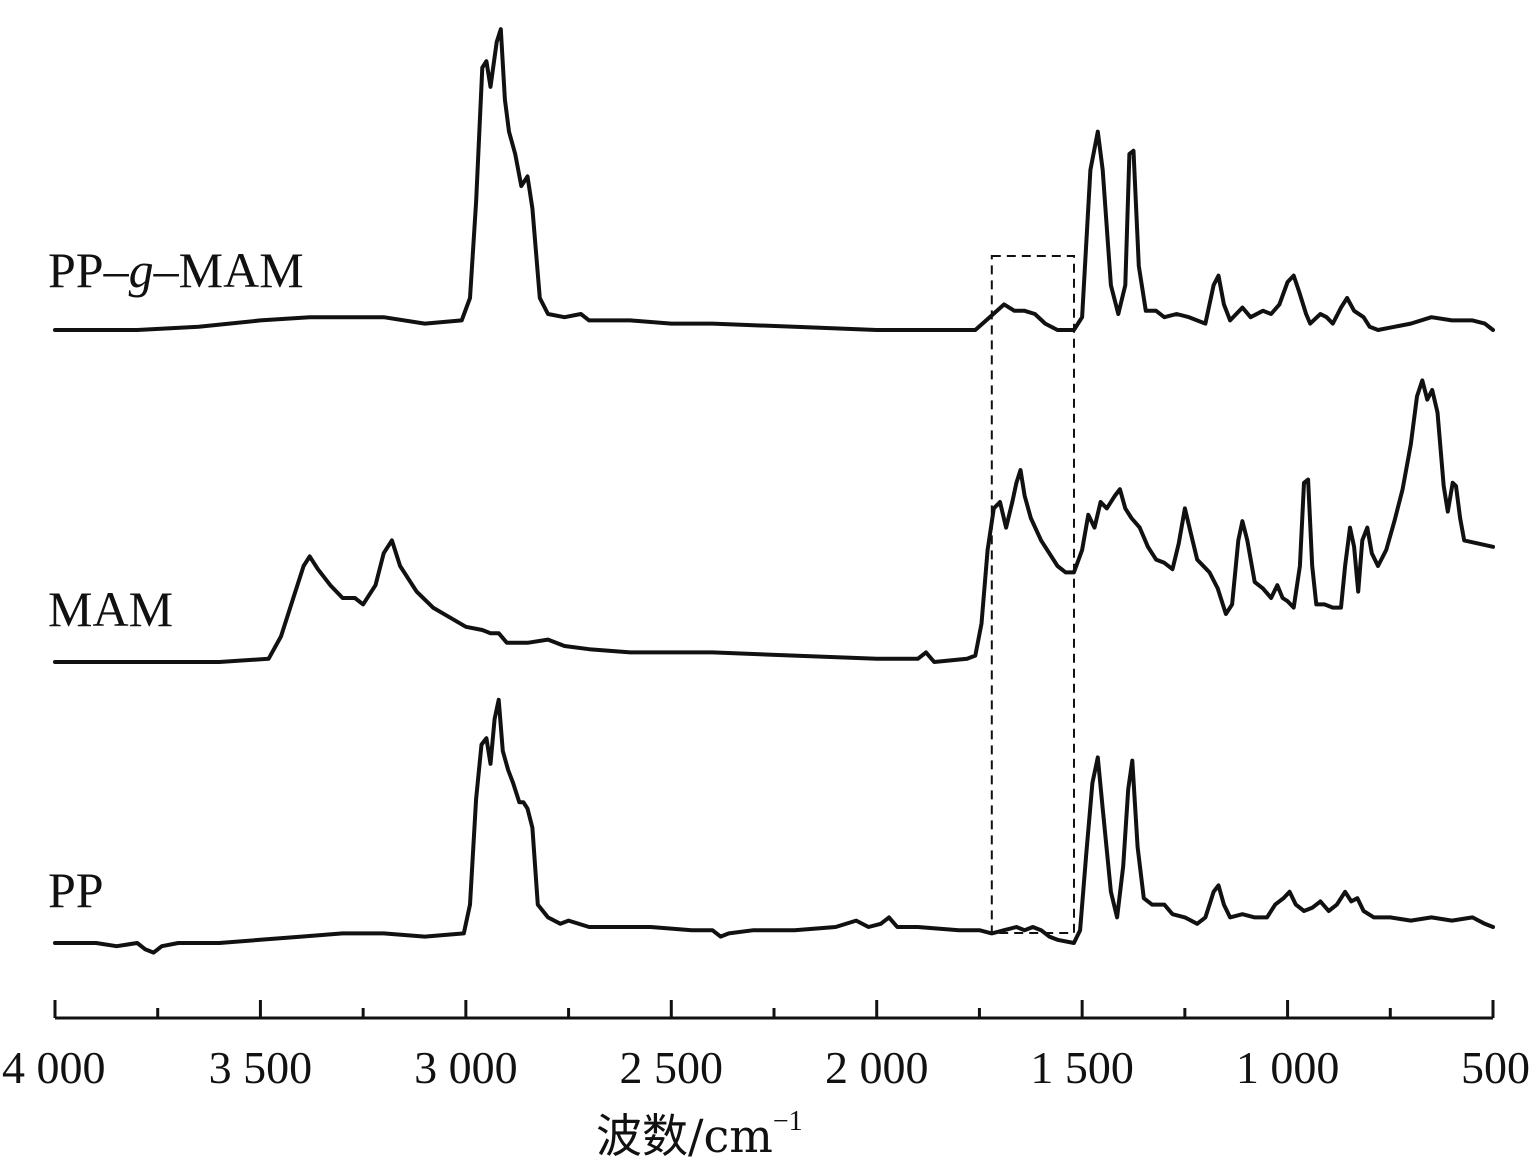  I want to click on series-label-pp-g-mam: PP–g–MAM, so click(176, 270).